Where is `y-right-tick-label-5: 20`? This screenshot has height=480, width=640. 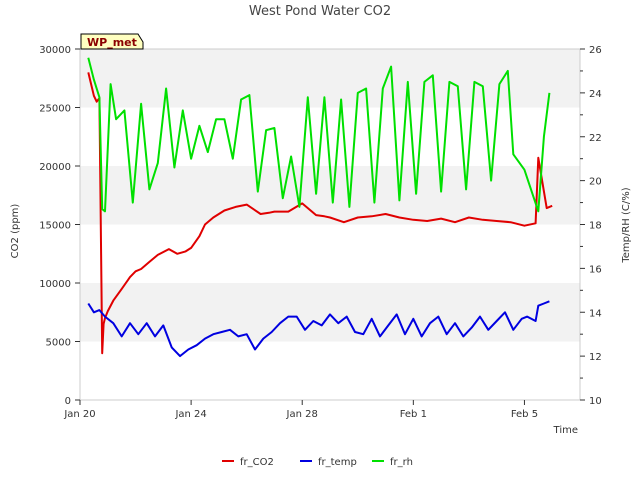 y-right-tick-label-5: 20 is located at coordinates (595, 182).